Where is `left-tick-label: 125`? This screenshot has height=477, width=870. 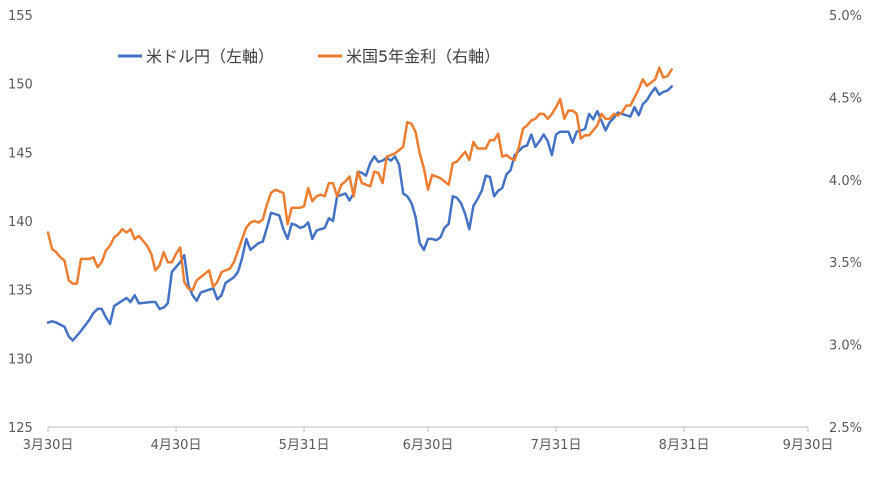
left-tick-label: 125 is located at coordinates (20, 428).